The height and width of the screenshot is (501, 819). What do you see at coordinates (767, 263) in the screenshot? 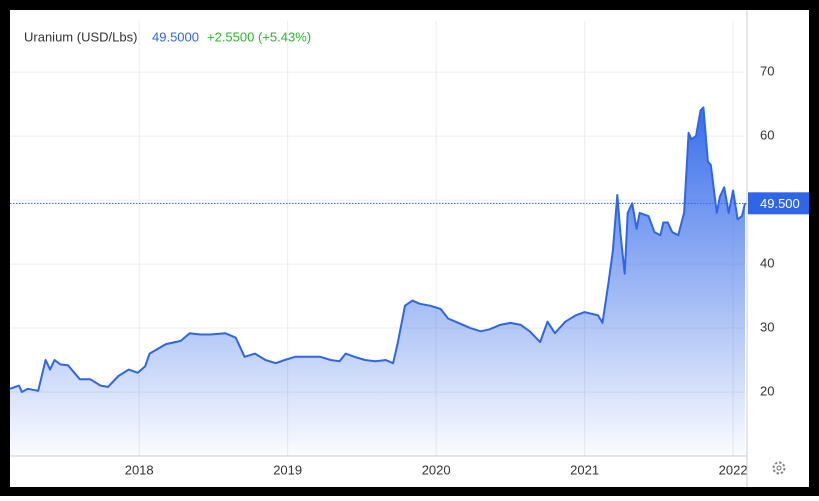
I see `y-tick-label: 40` at bounding box center [767, 263].